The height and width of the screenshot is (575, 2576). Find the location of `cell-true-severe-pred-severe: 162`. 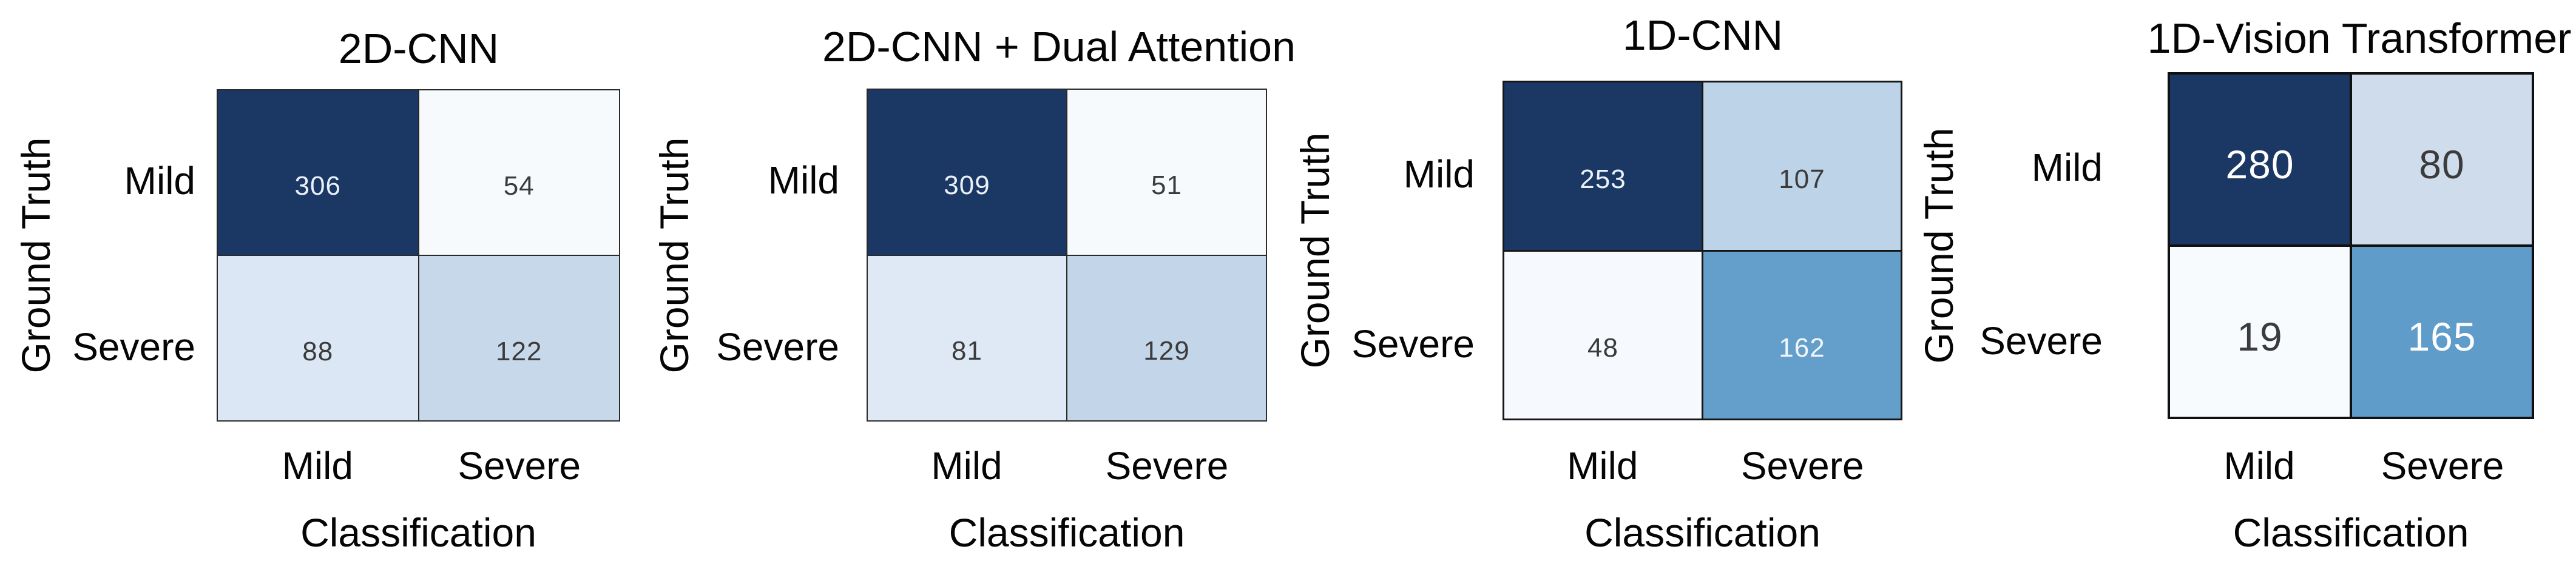

cell-true-severe-pred-severe: 162 is located at coordinates (1802, 335).